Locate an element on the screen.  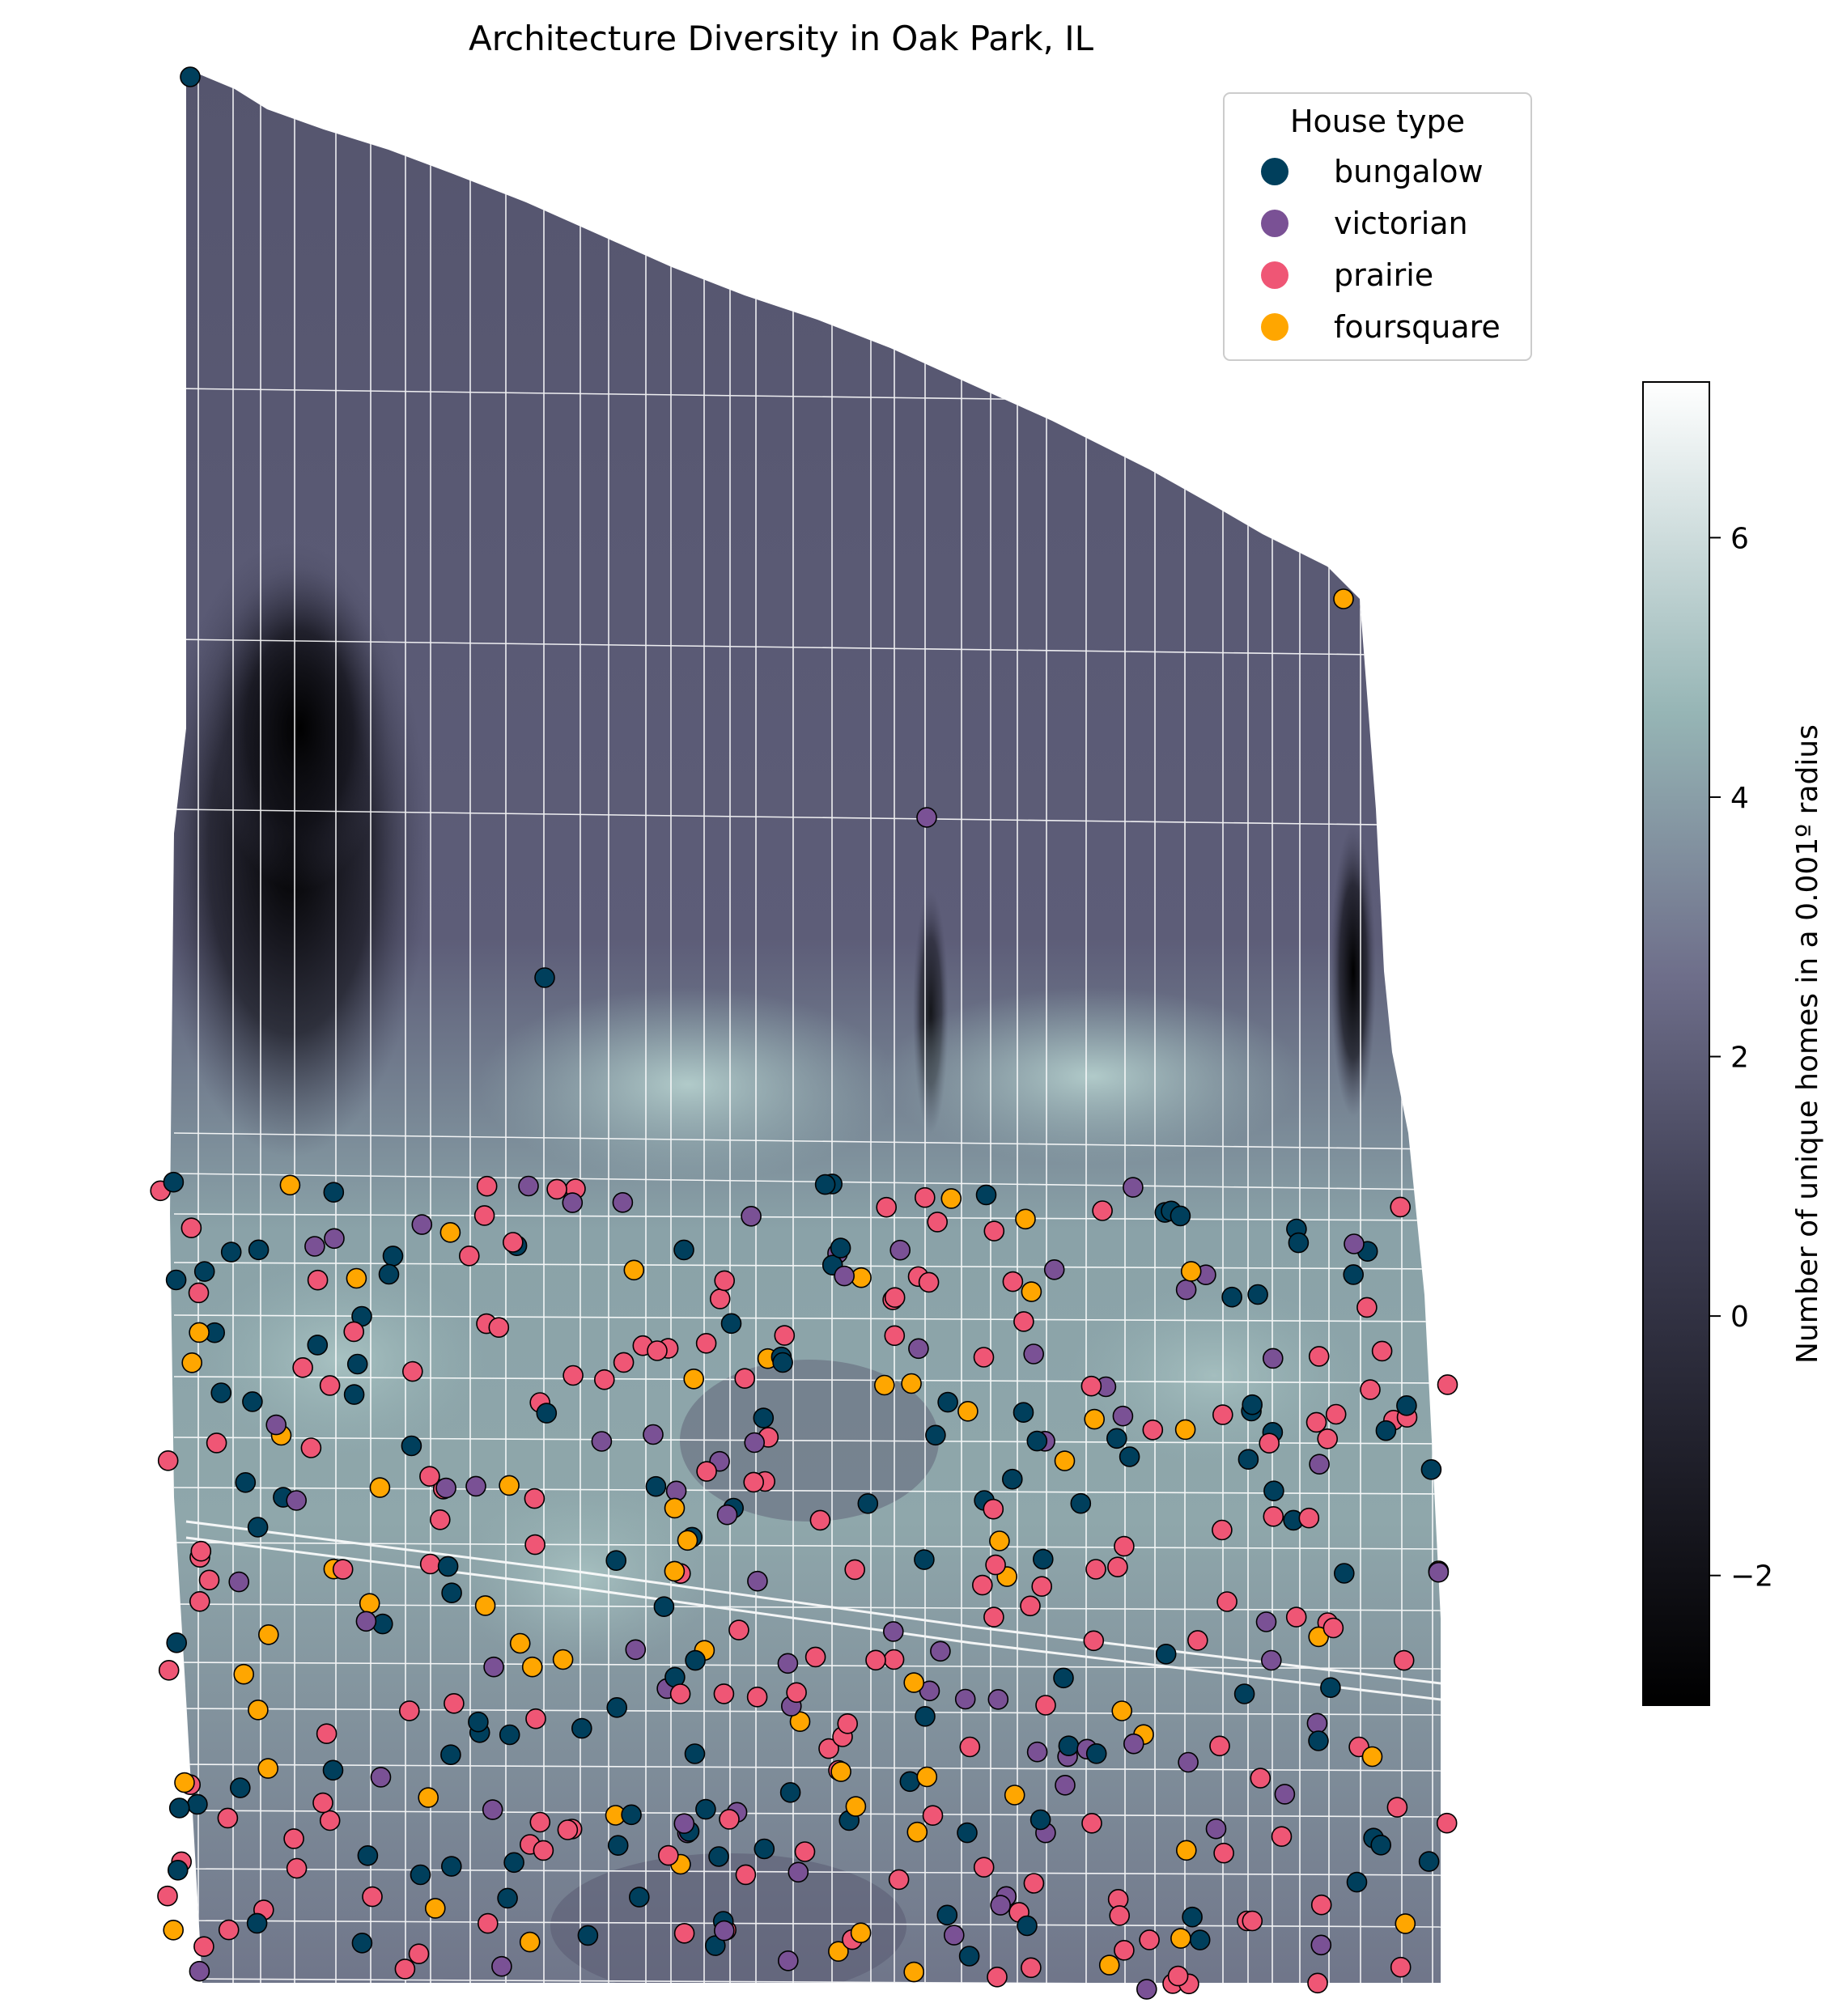
legend-marker-victorian is located at coordinates (1275, 223).